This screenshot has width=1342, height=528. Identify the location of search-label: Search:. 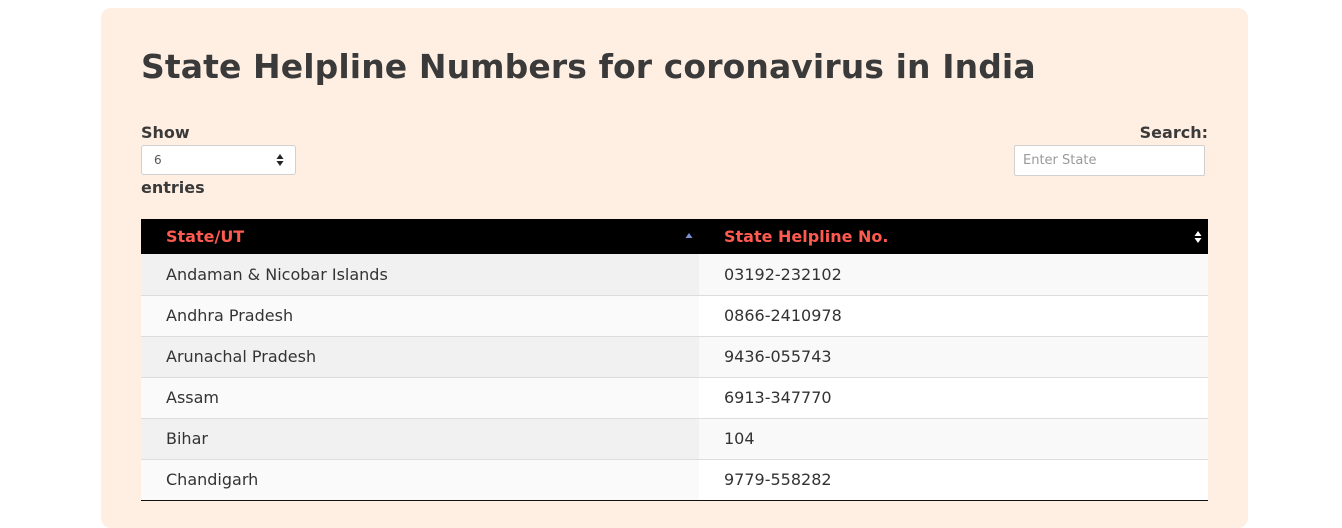
(1173, 132).